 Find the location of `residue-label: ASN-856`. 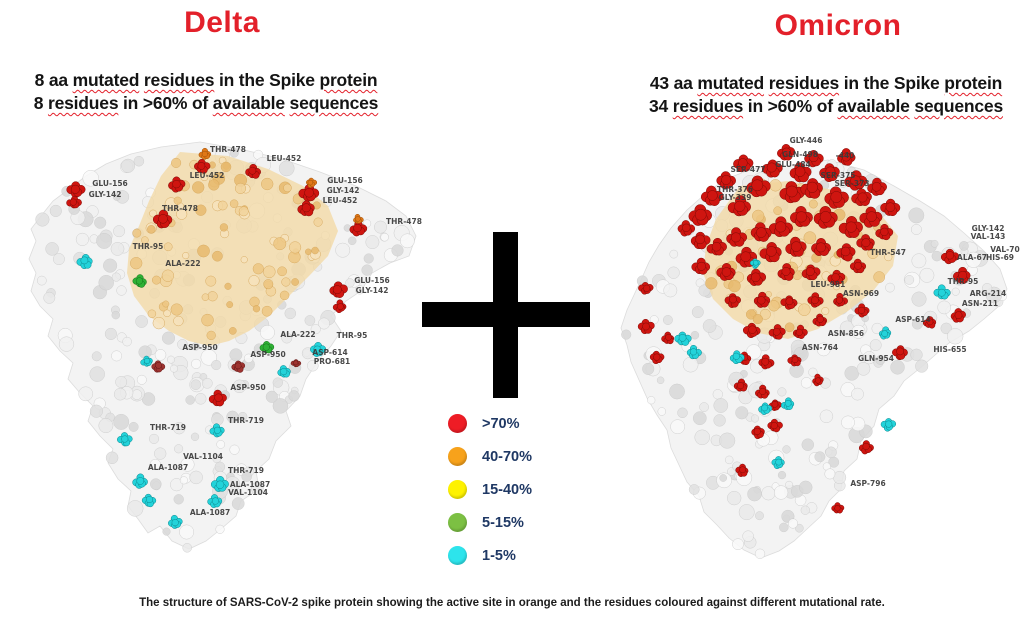

residue-label: ASN-856 is located at coordinates (846, 333).